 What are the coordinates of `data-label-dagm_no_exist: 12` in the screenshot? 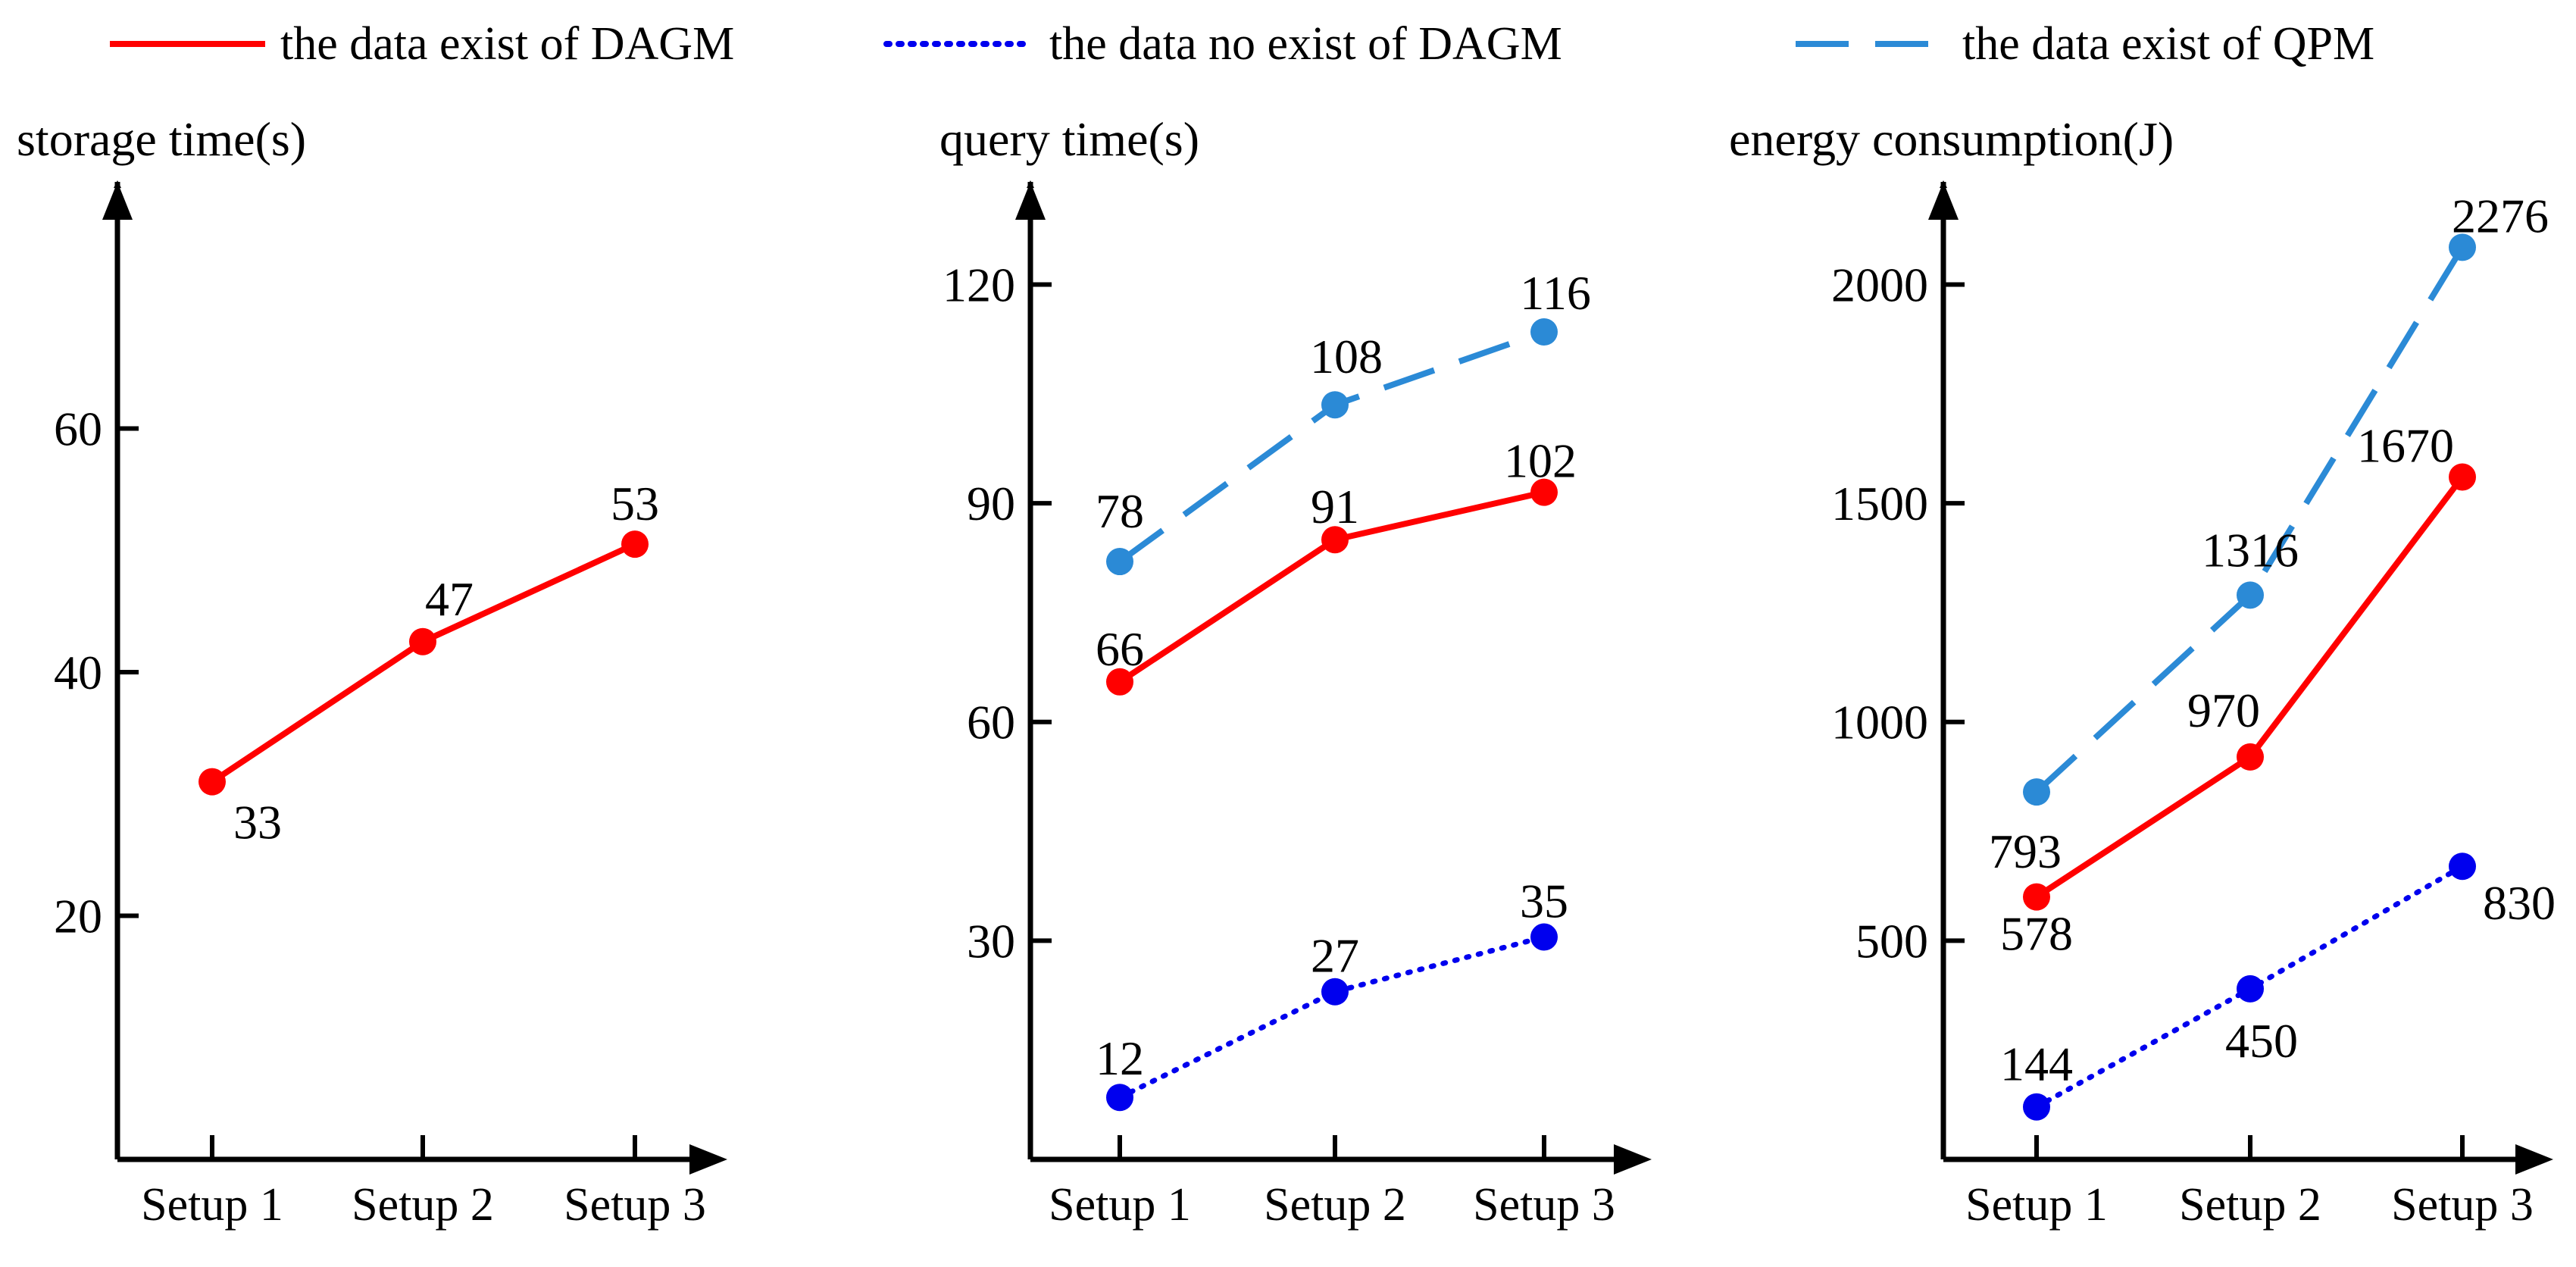 It's located at (1120, 1058).